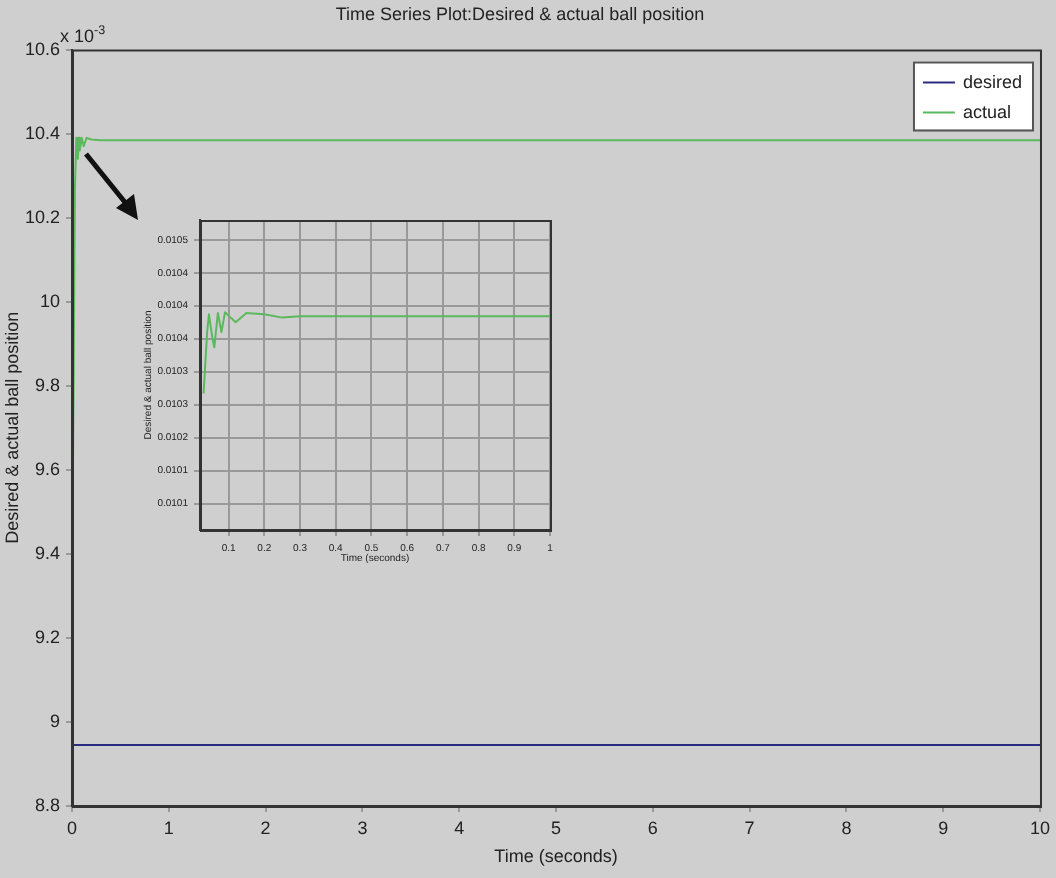 This screenshot has height=878, width=1056. What do you see at coordinates (49, 300) in the screenshot?
I see `y-tick-label: 10` at bounding box center [49, 300].